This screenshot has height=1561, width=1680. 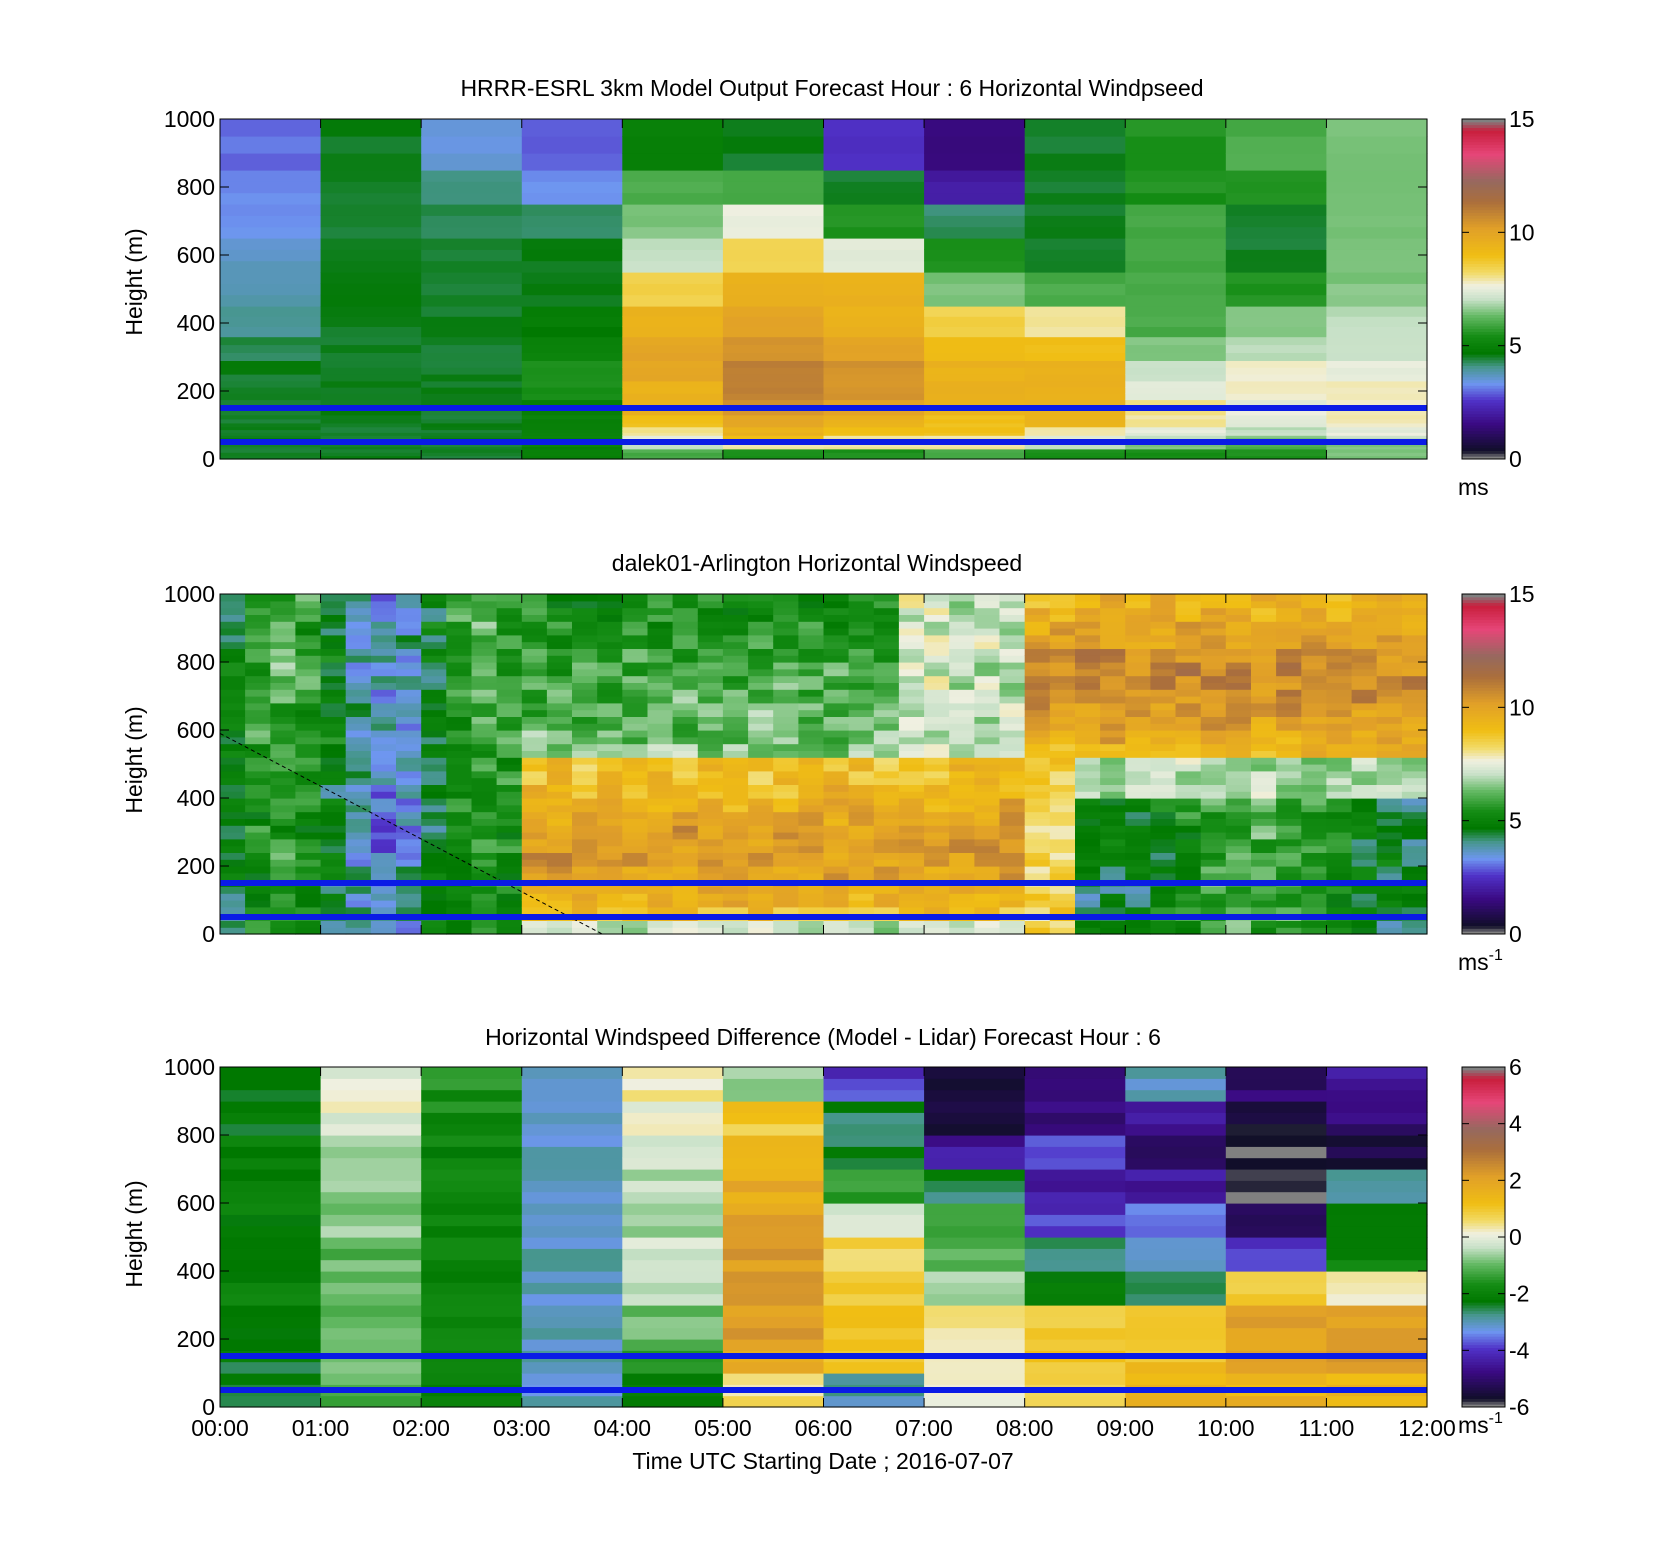 I want to click on x-tick-label: 01:00, so click(x=321, y=1428).